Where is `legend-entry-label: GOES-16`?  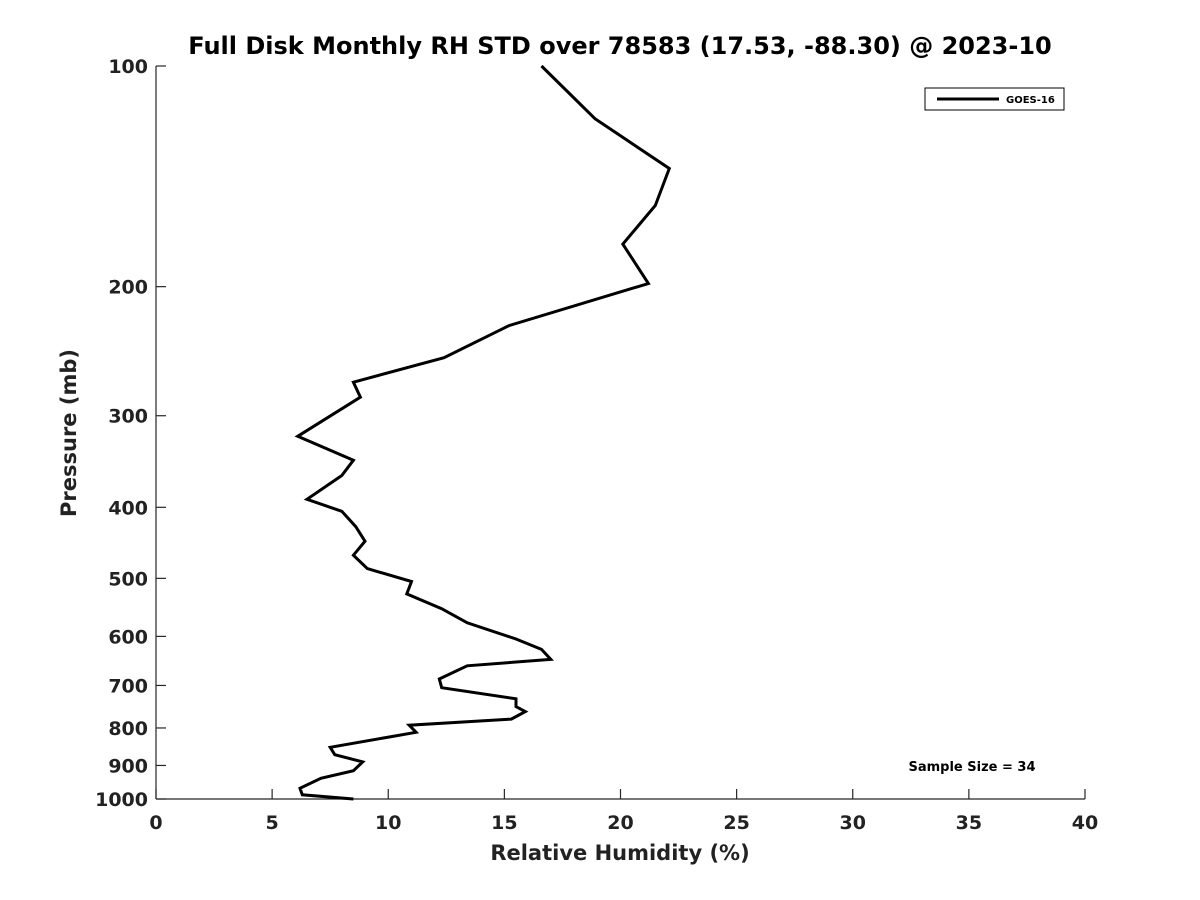
legend-entry-label: GOES-16 is located at coordinates (1030, 100).